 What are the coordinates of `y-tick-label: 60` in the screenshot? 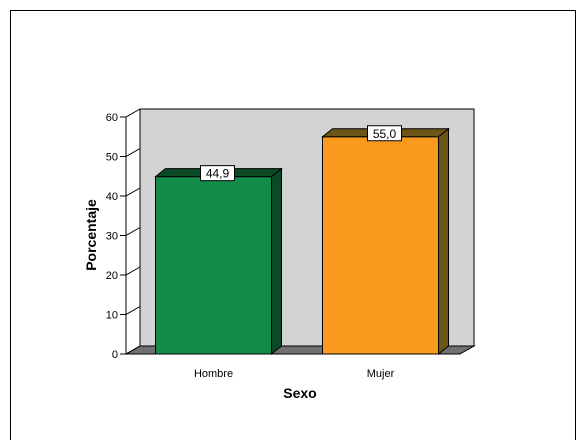 It's located at (112, 118).